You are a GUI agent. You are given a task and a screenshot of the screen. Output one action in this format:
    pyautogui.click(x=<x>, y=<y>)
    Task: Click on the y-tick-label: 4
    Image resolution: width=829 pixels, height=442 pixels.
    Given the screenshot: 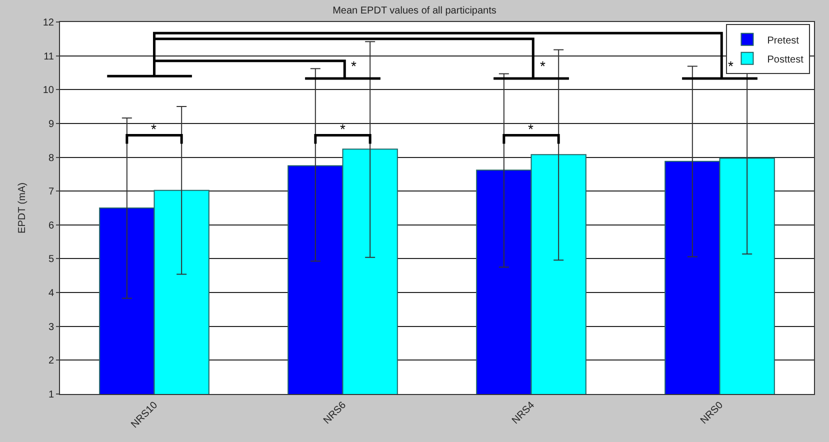 What is the action you would take?
    pyautogui.click(x=51, y=294)
    